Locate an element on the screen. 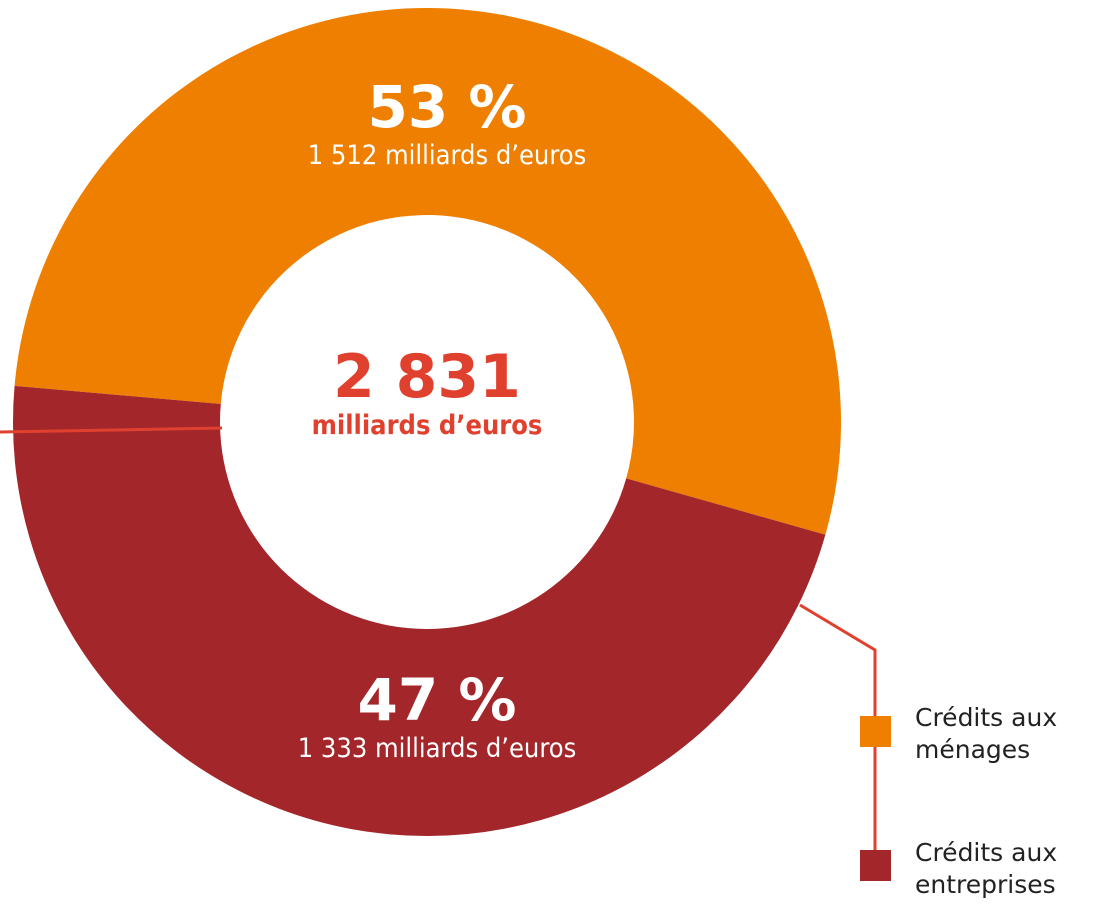 The height and width of the screenshot is (923, 1104). center-total: 2 831 is located at coordinates (427, 377).